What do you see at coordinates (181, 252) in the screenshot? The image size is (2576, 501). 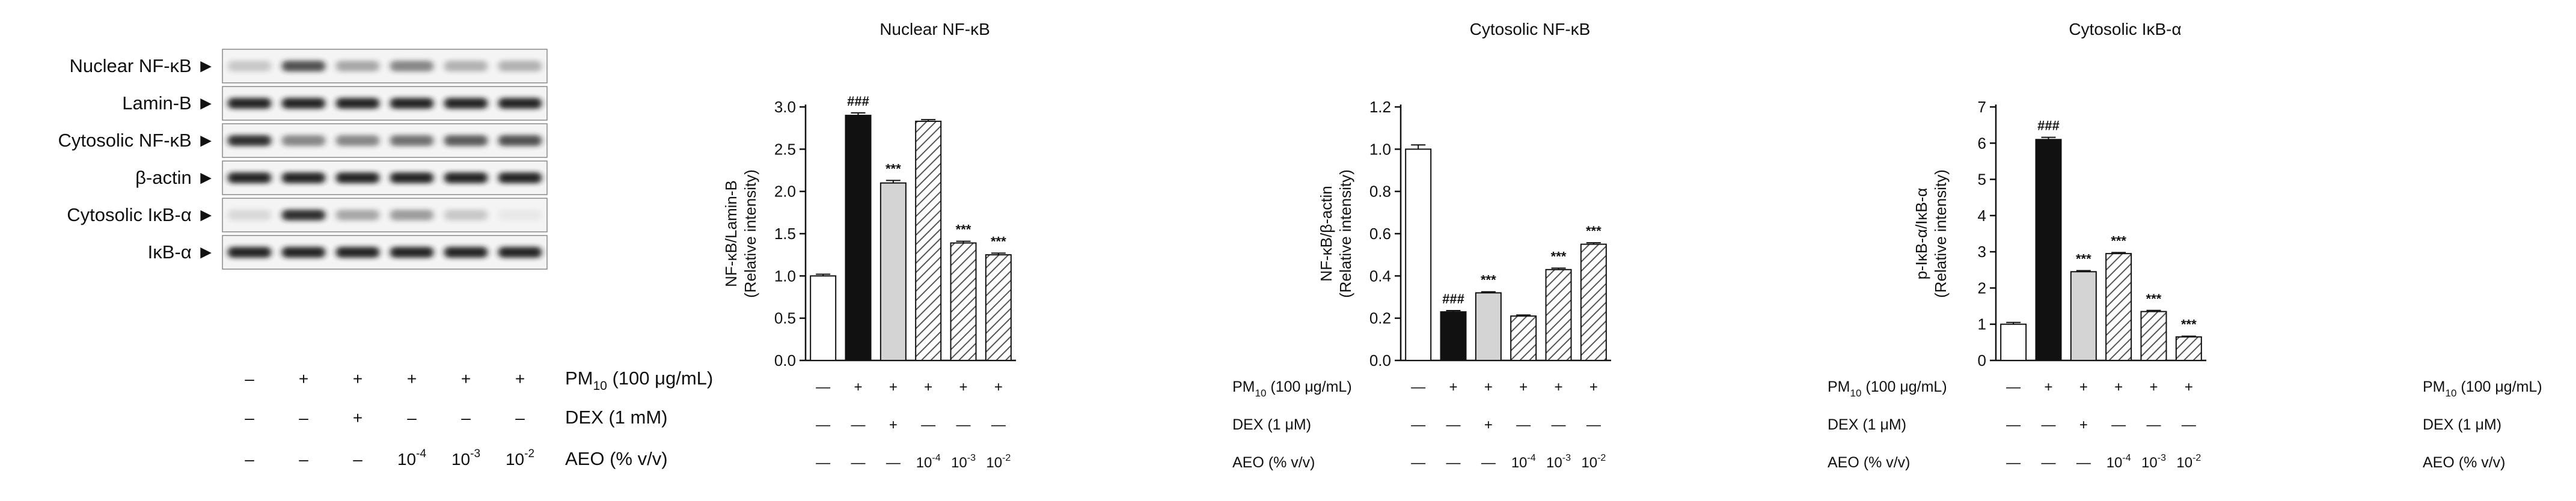 I see `blot-row-label: IκB-α ►` at bounding box center [181, 252].